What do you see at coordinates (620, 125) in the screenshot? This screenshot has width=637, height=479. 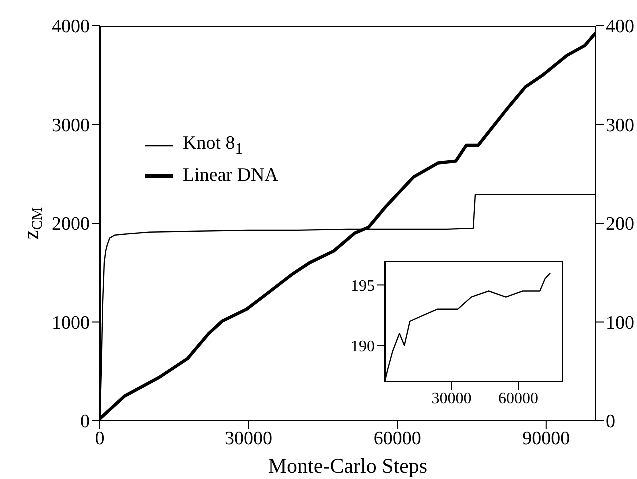 I see `y2-tick-label: 300` at bounding box center [620, 125].